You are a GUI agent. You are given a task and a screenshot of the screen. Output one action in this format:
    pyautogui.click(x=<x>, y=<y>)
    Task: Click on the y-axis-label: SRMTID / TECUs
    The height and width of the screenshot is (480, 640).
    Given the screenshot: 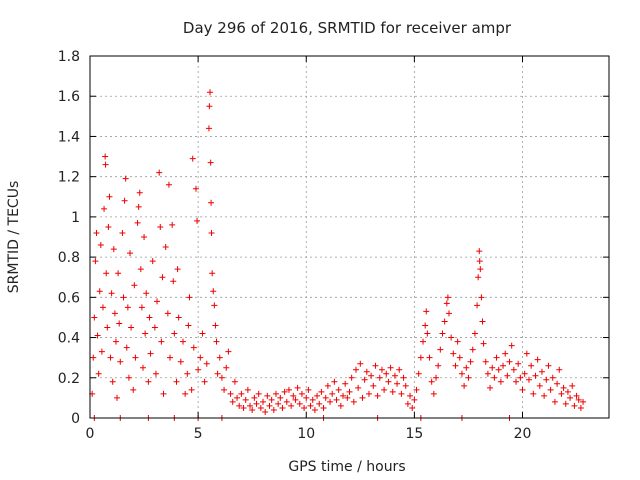 What is the action you would take?
    pyautogui.click(x=14, y=237)
    